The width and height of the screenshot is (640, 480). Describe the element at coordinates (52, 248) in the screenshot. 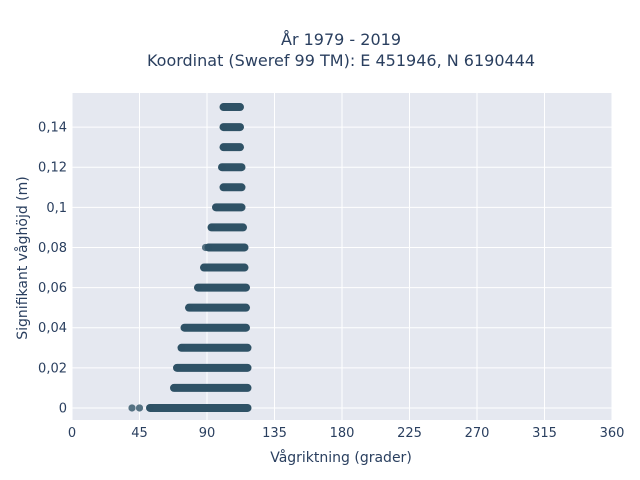

I see `y-tick-label: 0,08` at that location.